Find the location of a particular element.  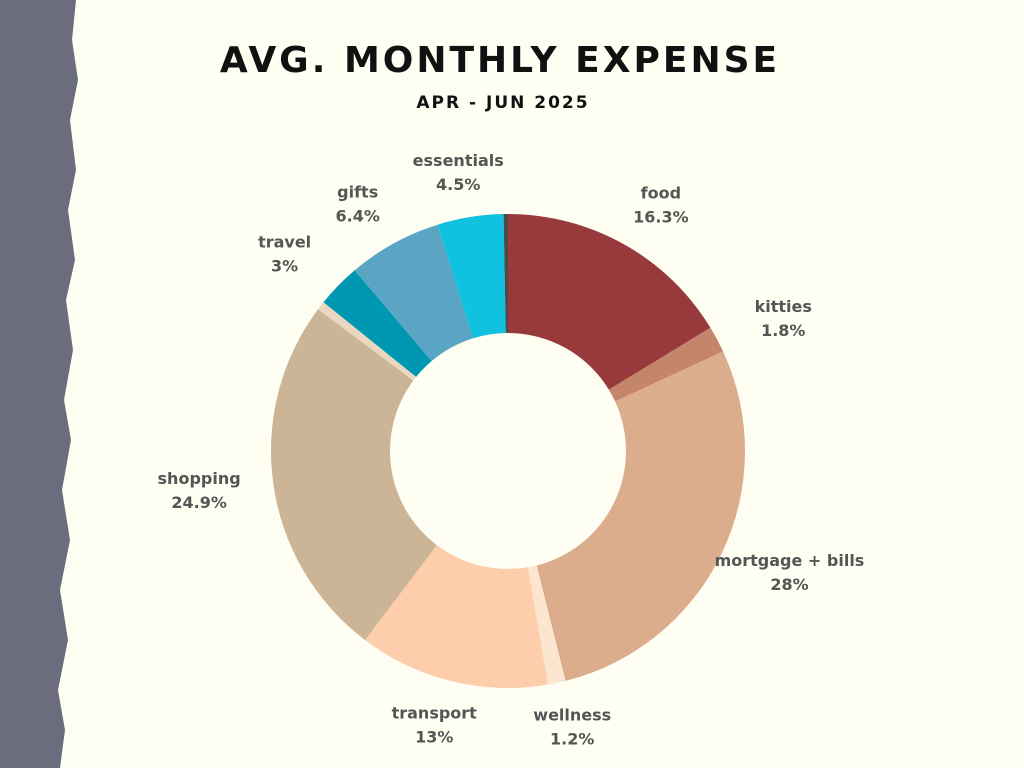

slice-value-label: 6.4% is located at coordinates (358, 215).